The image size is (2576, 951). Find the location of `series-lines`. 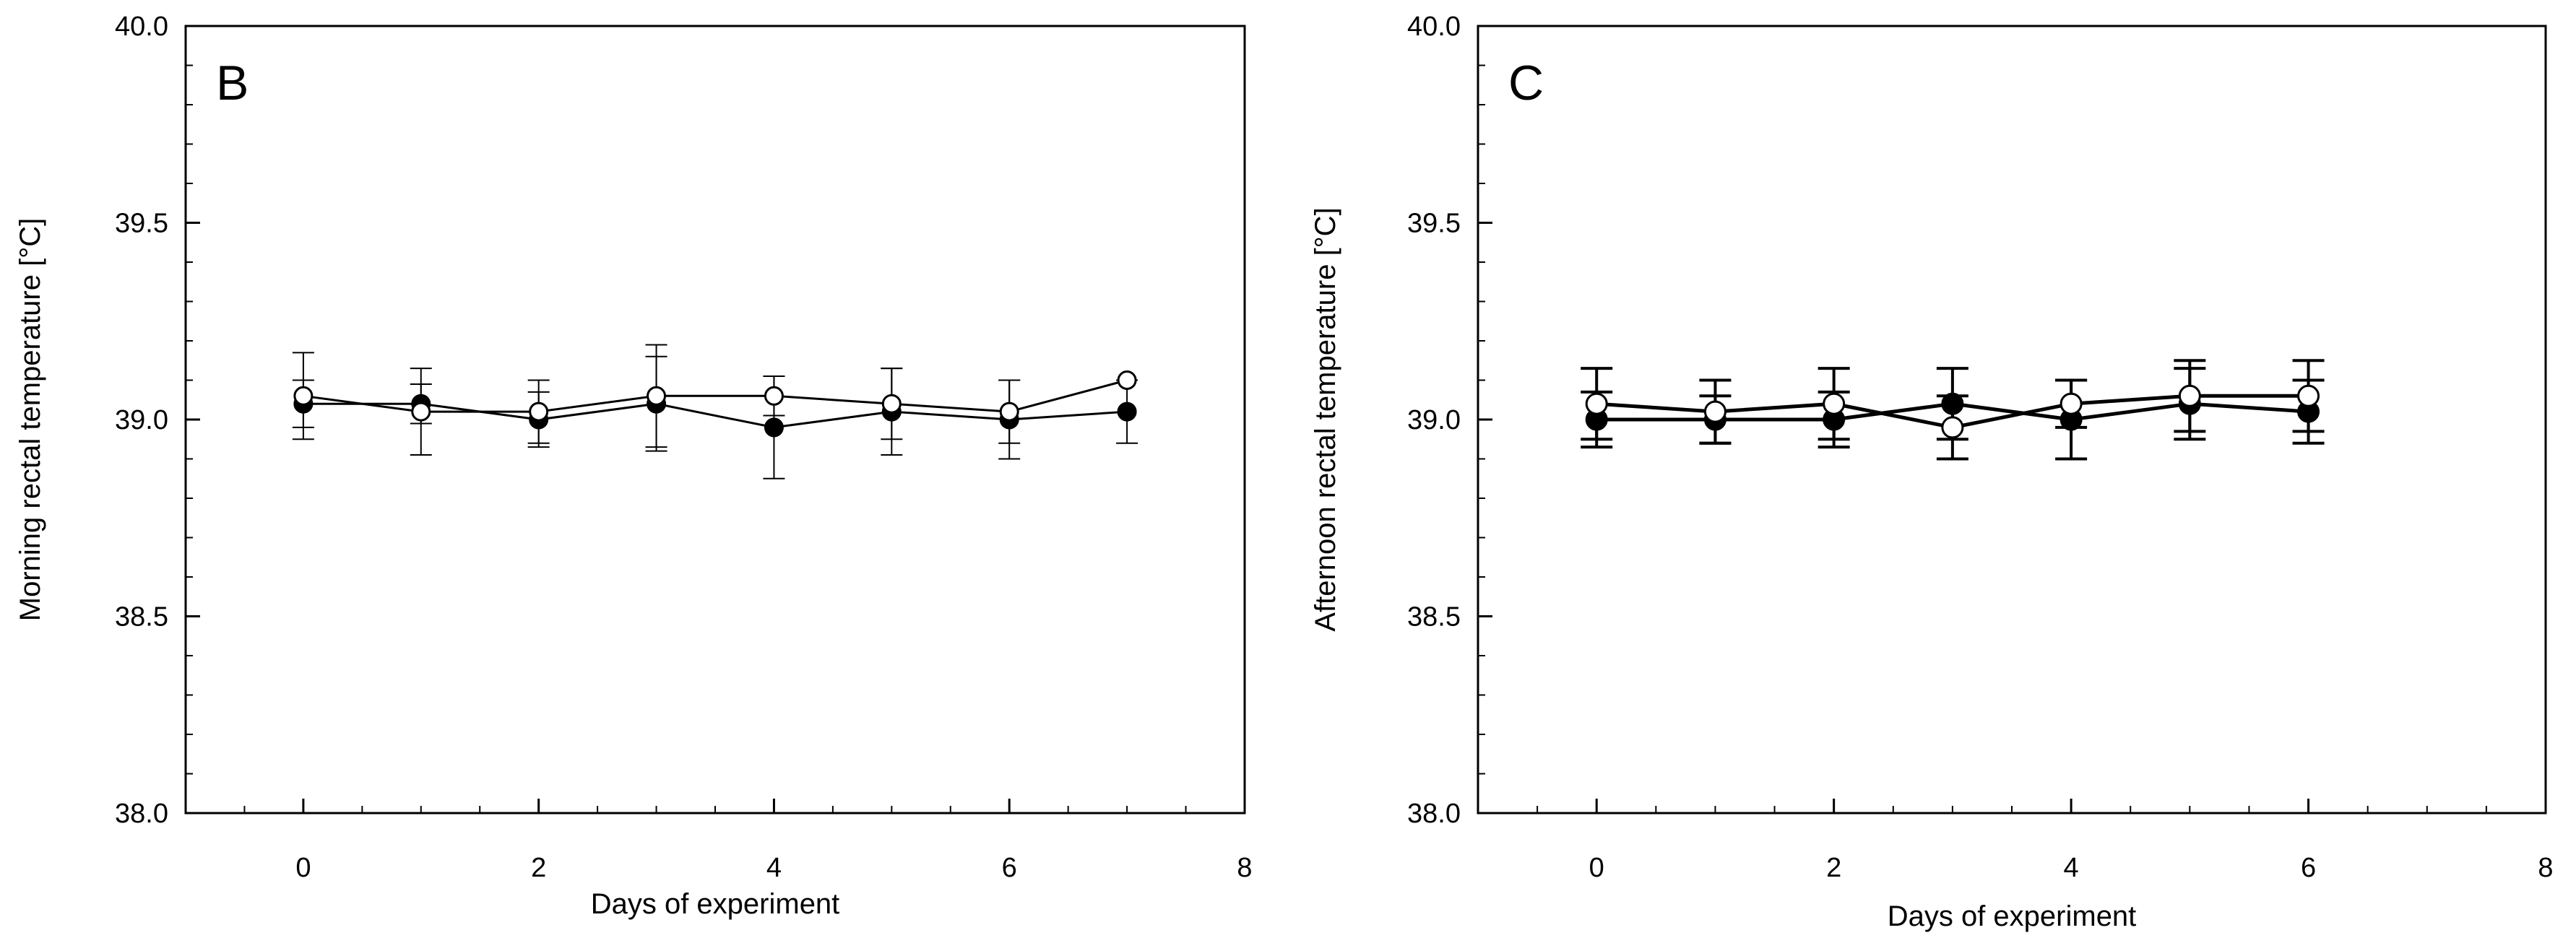

series-lines is located at coordinates (716, 404).